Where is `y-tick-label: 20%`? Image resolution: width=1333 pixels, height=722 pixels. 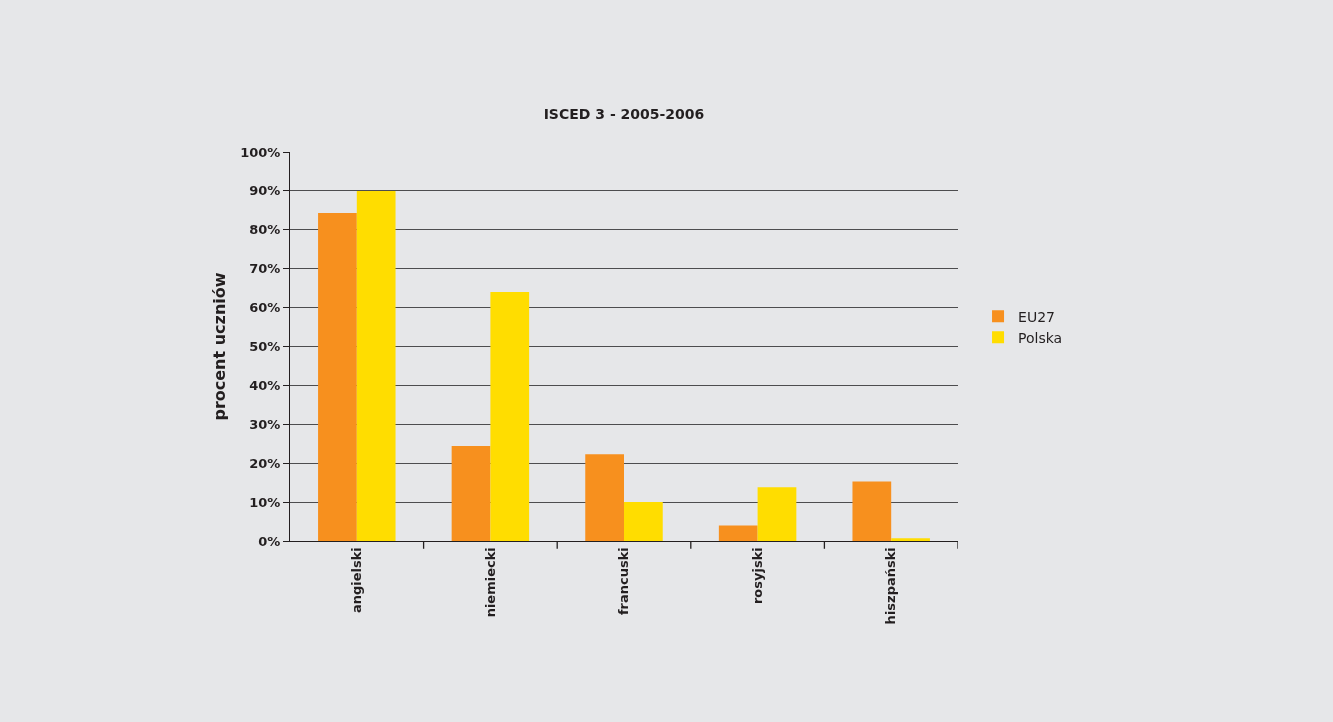
y-tick-label: 20% is located at coordinates (265, 463).